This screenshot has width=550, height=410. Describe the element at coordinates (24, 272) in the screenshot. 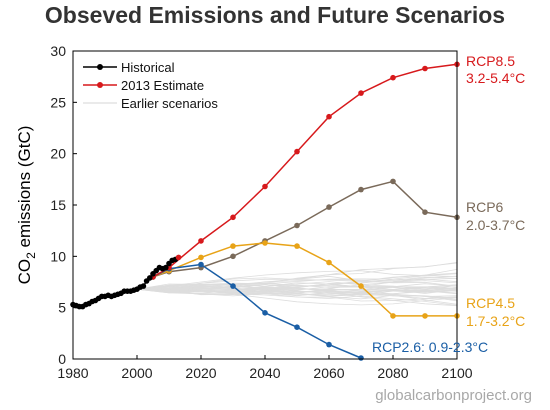

I see `y-axis-label-prefix: CO` at that location.